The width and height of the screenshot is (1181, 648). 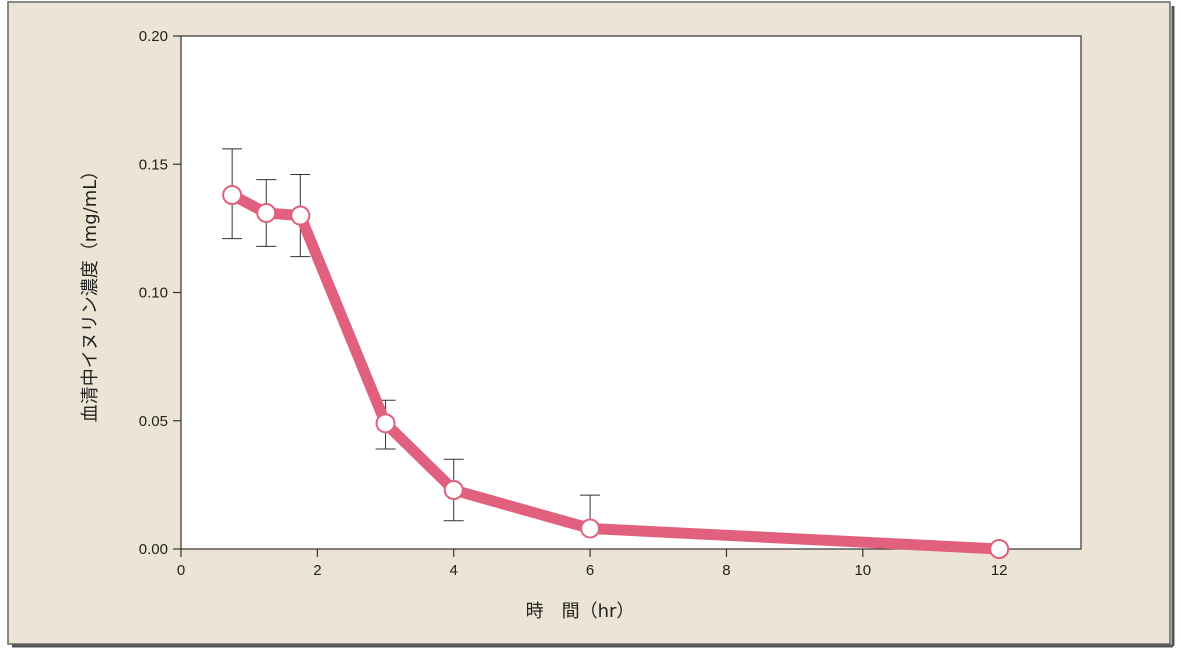 I want to click on x-tick-label: 6, so click(x=590, y=570).